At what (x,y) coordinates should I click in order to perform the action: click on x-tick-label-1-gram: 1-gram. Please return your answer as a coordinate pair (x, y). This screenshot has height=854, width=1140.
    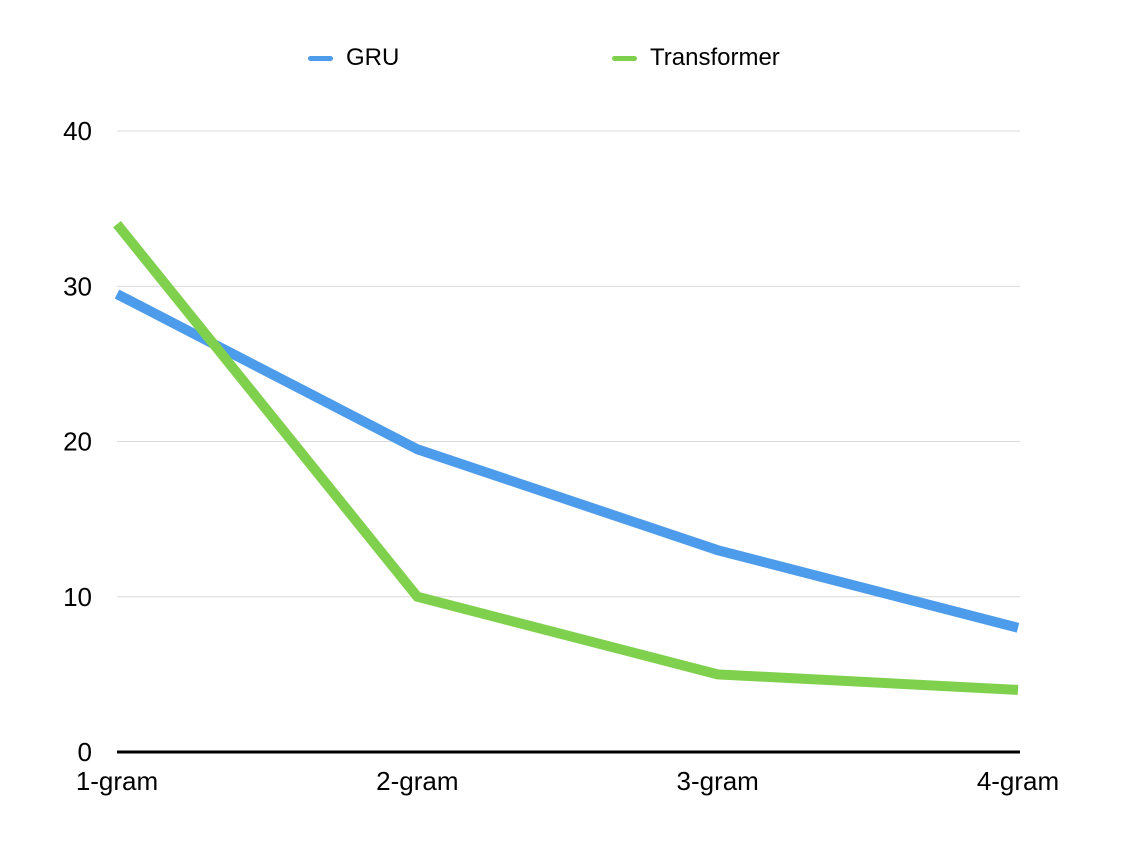
    Looking at the image, I should click on (117, 781).